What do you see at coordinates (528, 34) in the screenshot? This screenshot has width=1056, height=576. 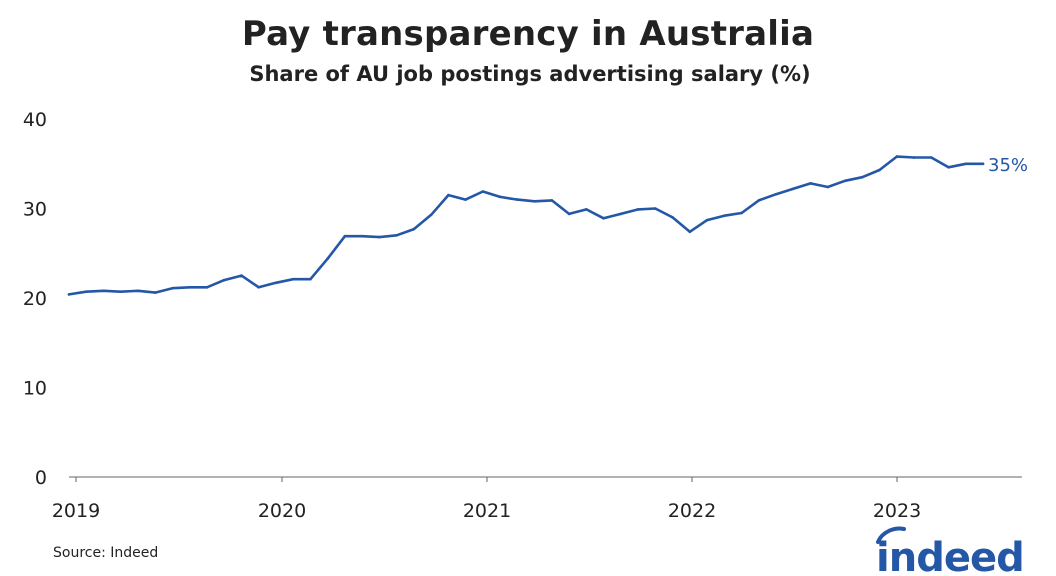 I see `chart-title: Pay transparency in Australia` at bounding box center [528, 34].